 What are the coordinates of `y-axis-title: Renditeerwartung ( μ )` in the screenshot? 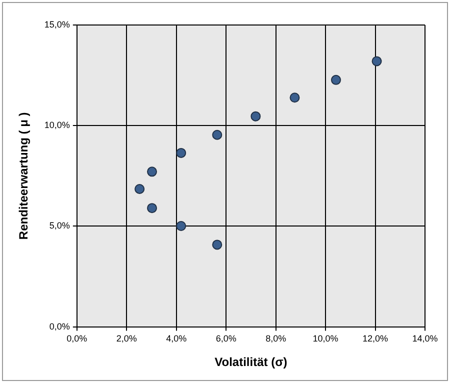 It's located at (23, 176).